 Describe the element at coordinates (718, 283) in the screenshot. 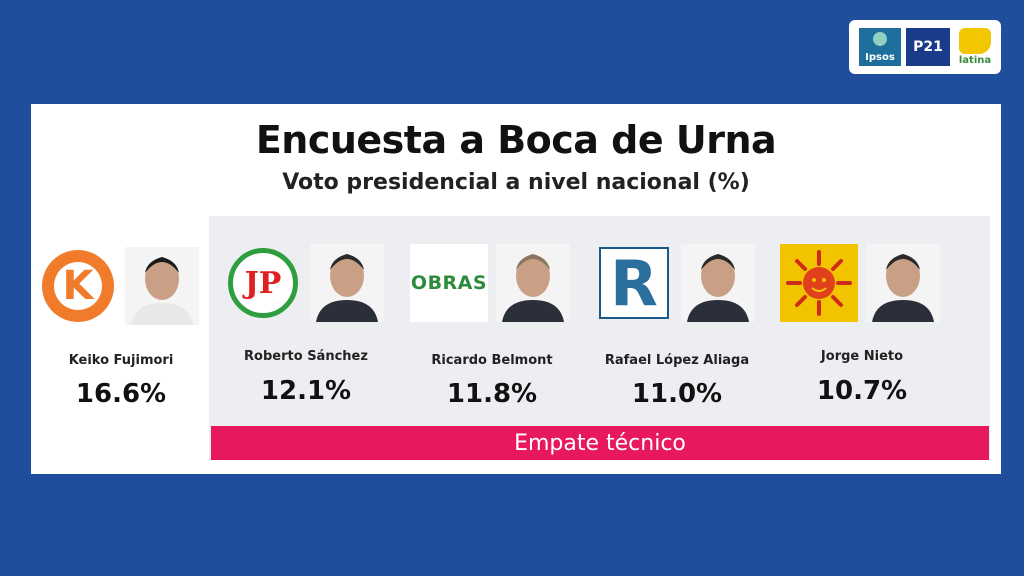

I see `candidate-photo-rafael-lopez-aliaga` at that location.